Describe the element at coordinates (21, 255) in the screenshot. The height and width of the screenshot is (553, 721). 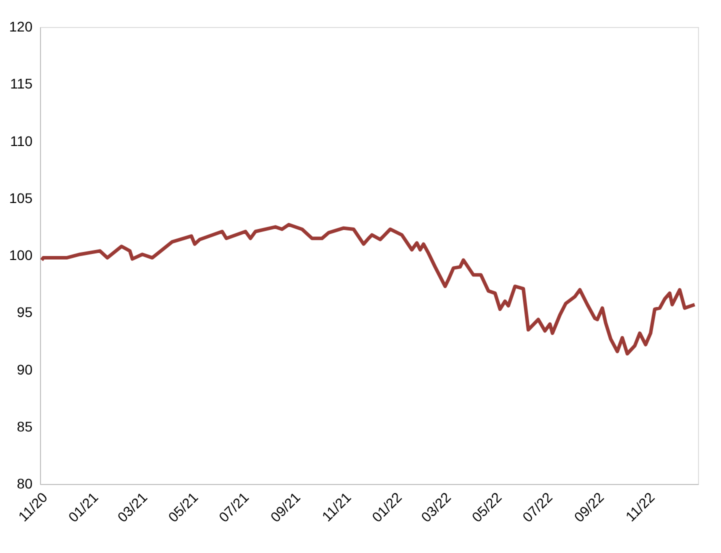
I see `y-tick-label: 100` at that location.